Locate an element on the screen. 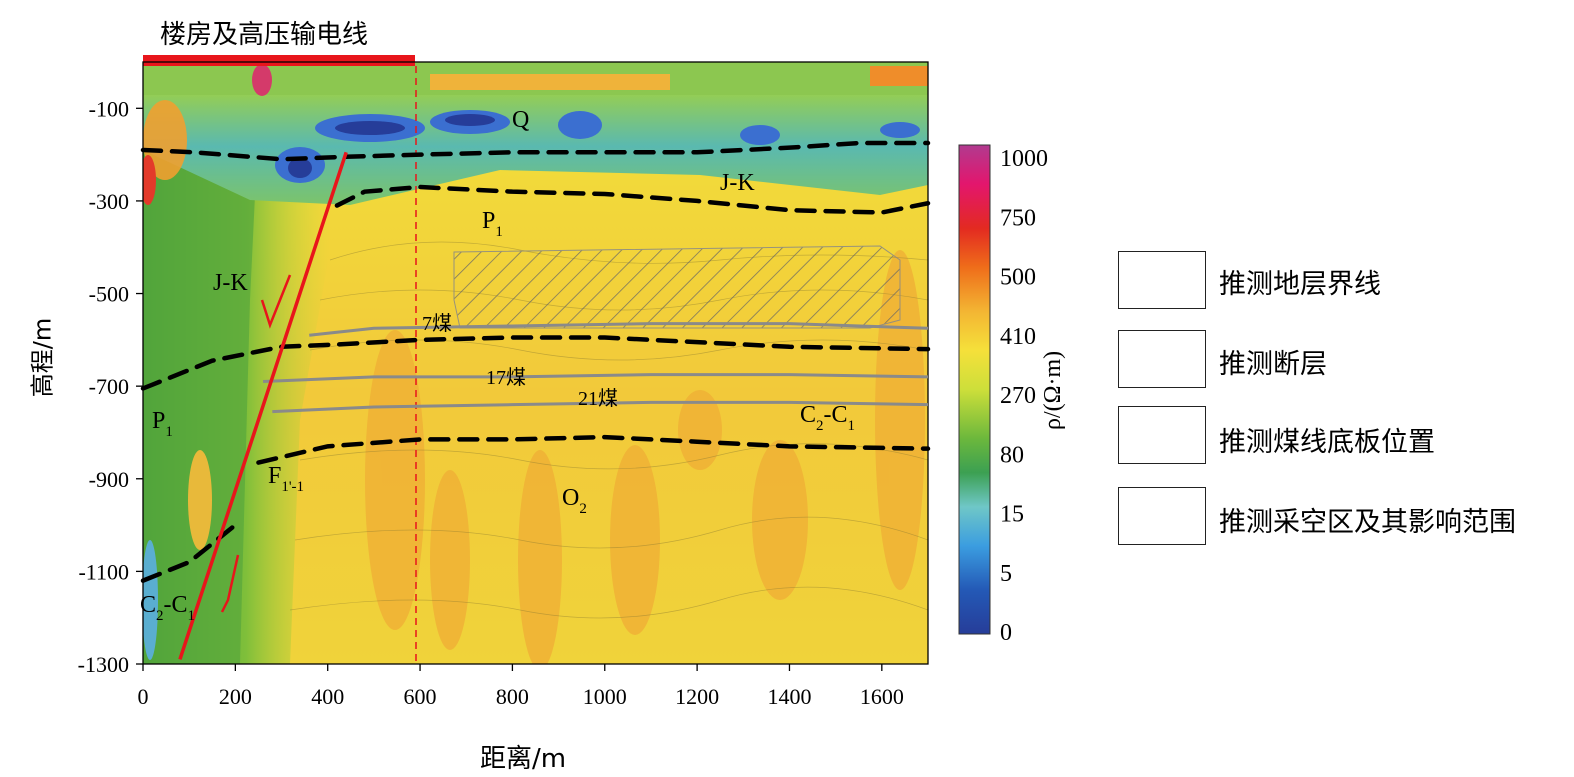  fault-arrow-bottom is located at coordinates (230, 583).